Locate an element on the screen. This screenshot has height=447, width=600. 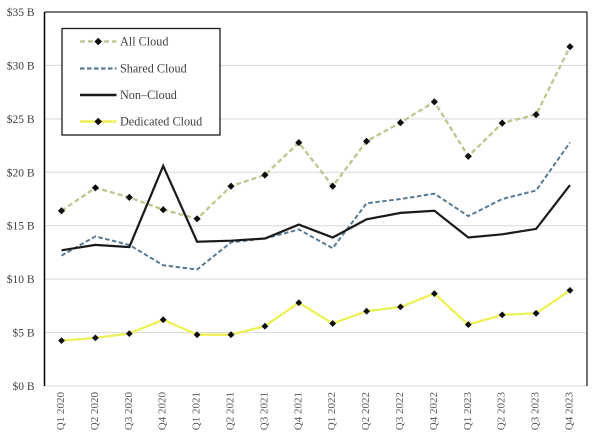
svg-text: $20 B is located at coordinates (21, 172).